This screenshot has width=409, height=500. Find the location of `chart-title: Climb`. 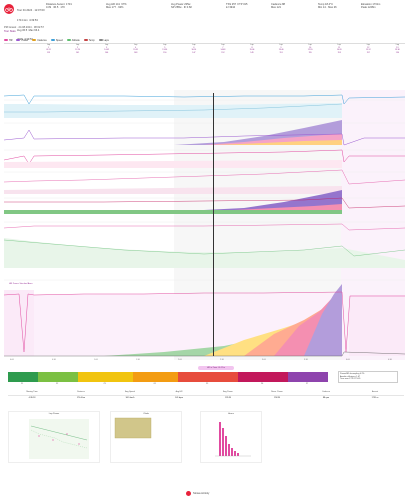

chart-title: Climb is located at coordinates (146, 414).